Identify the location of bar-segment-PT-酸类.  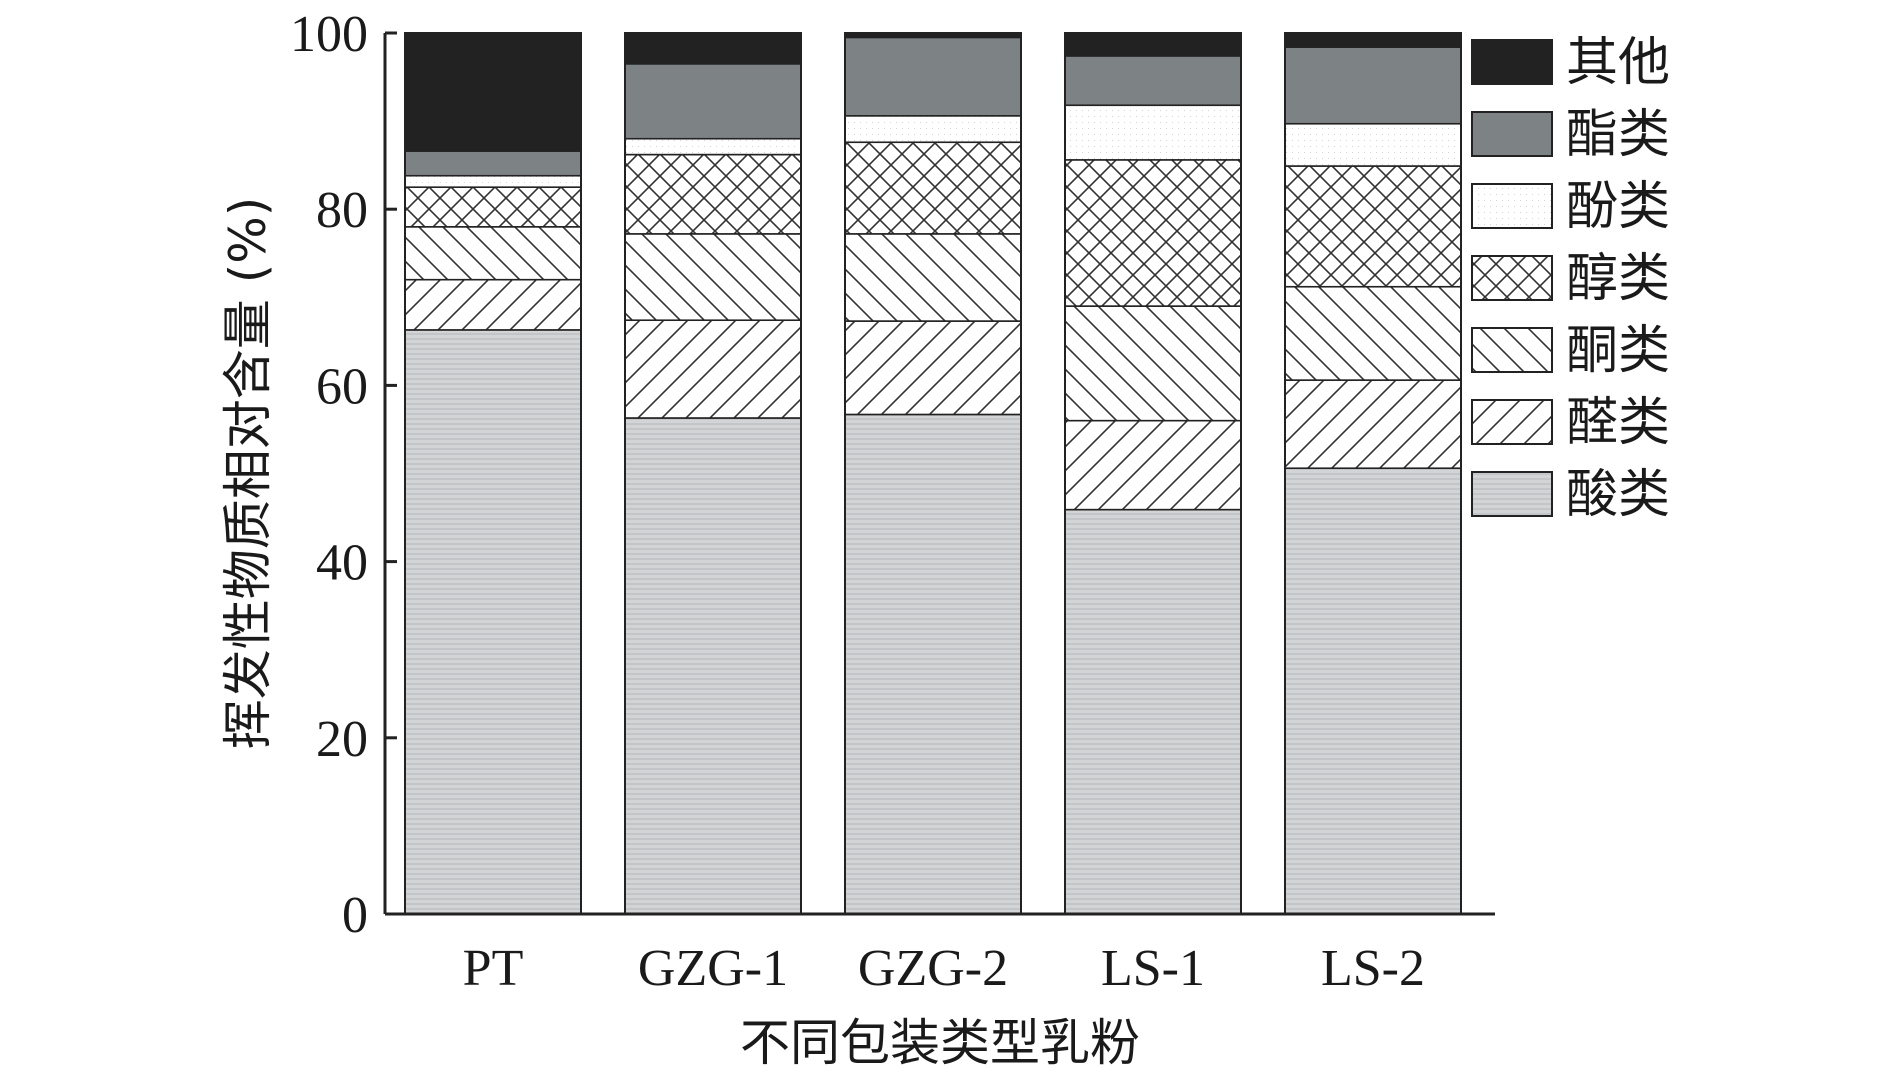
(493, 622).